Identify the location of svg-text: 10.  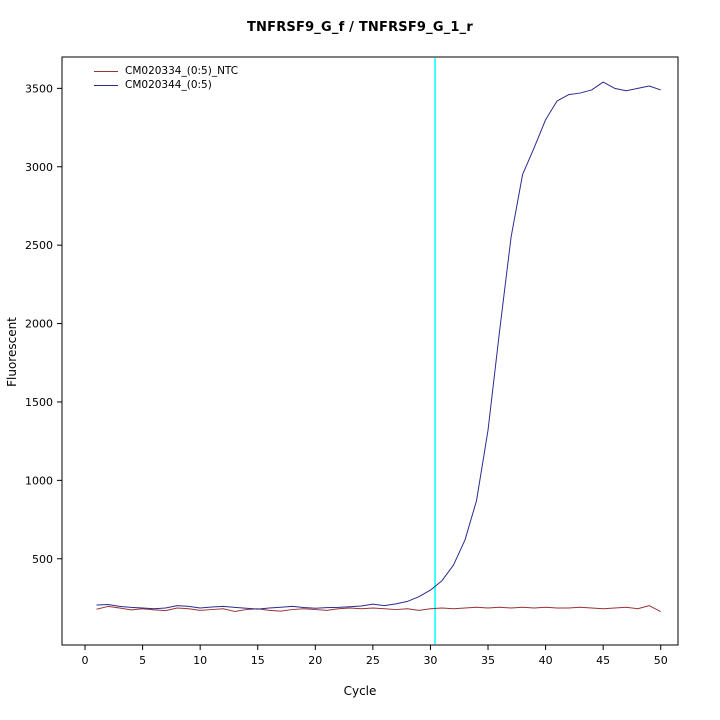
(200, 660).